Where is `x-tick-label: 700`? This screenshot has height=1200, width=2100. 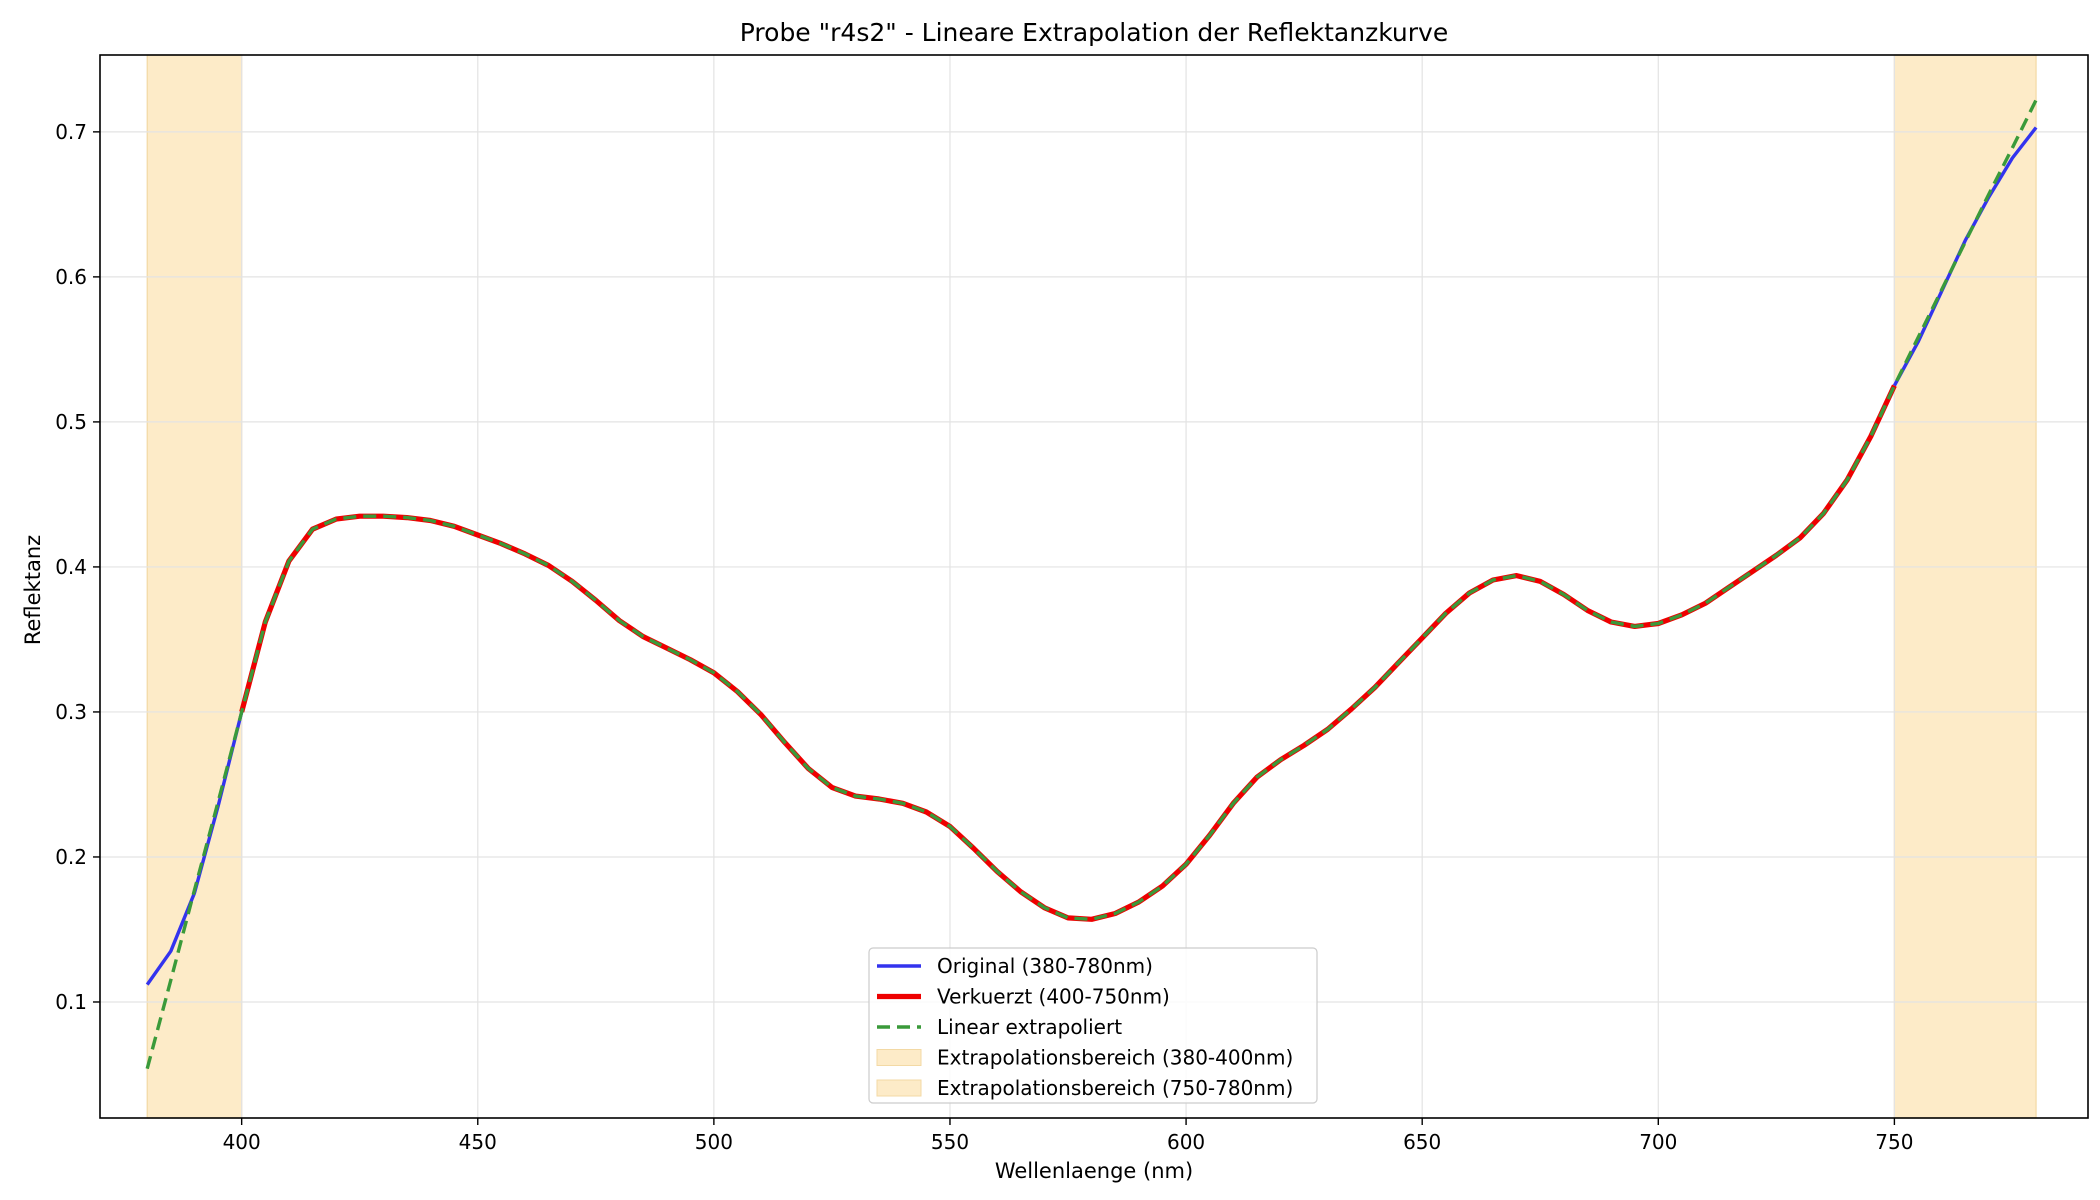 x-tick-label: 700 is located at coordinates (1658, 1142).